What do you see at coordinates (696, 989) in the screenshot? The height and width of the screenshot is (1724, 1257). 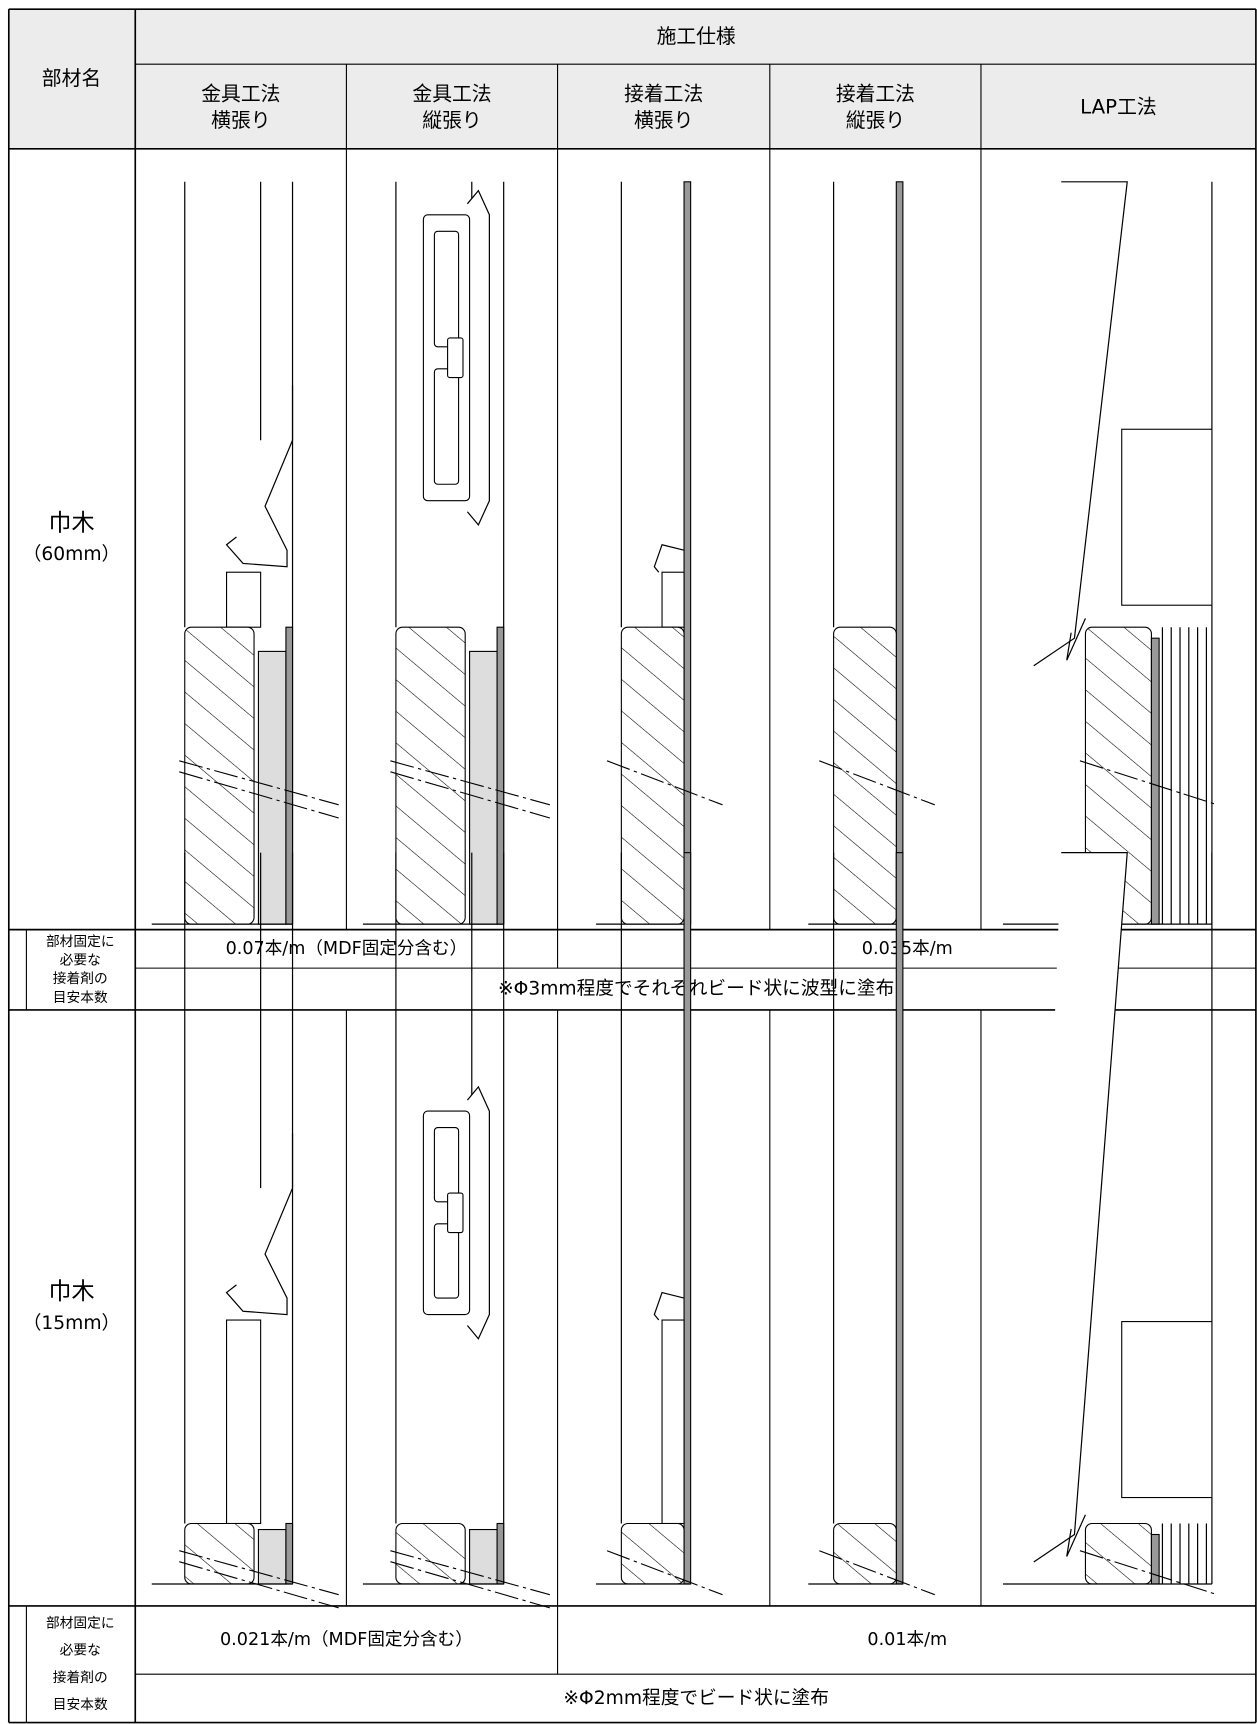 I see `note: ※Φ3mm程度でそれぞれビード状に波型に塗布` at bounding box center [696, 989].